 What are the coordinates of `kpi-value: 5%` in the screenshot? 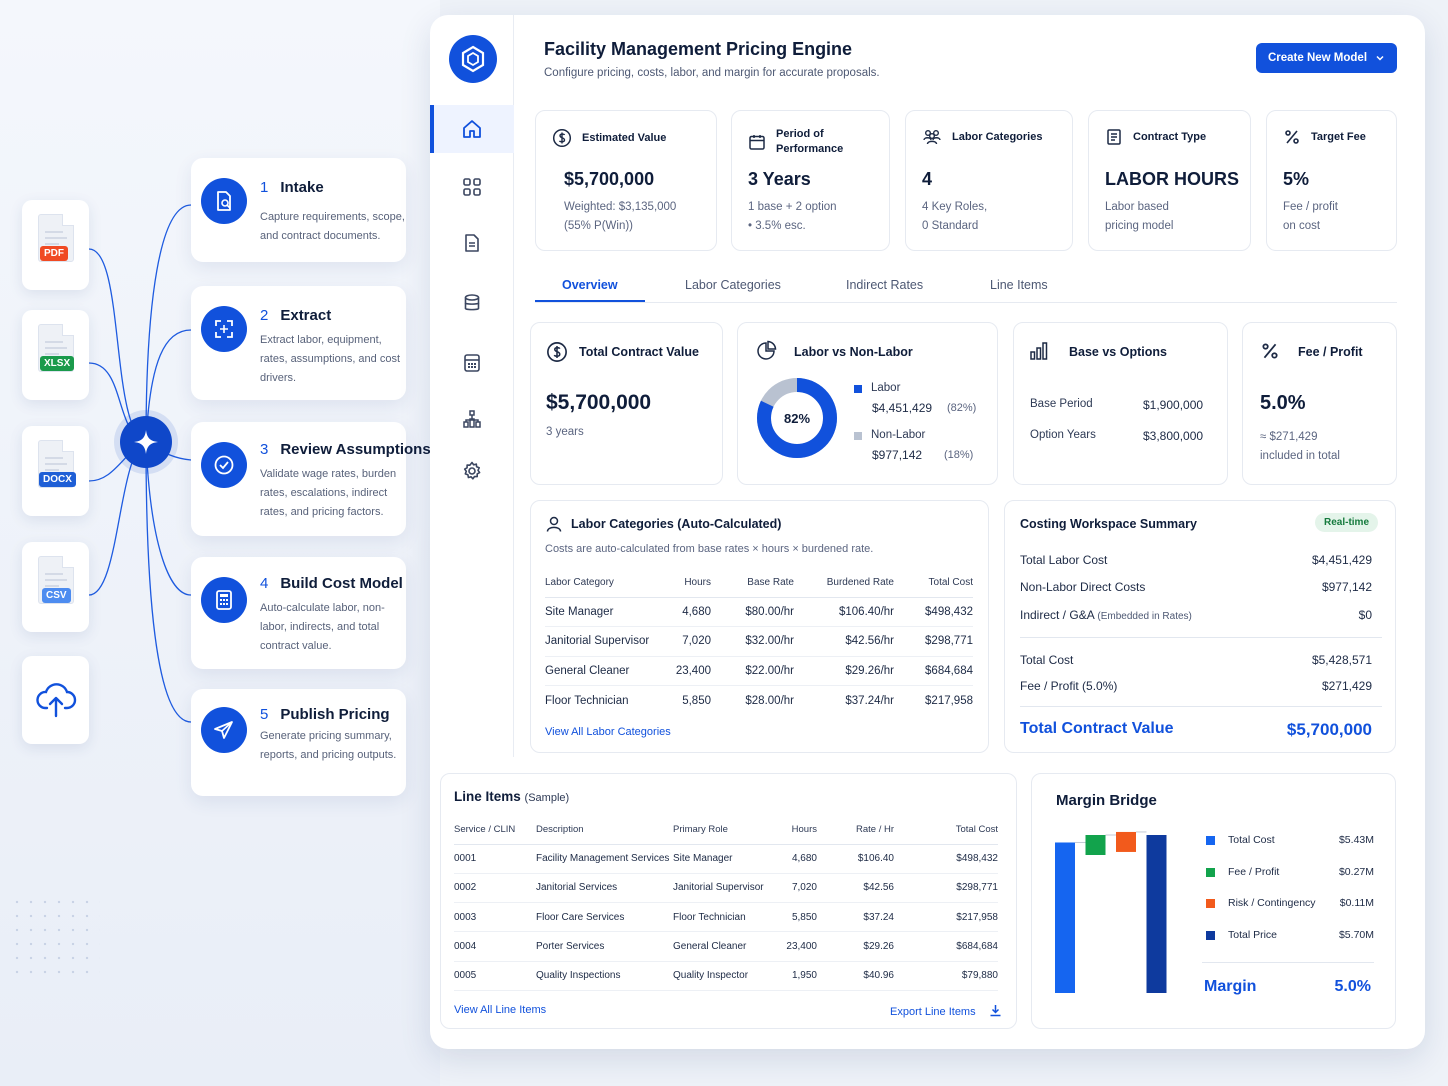 It's located at (1296, 179).